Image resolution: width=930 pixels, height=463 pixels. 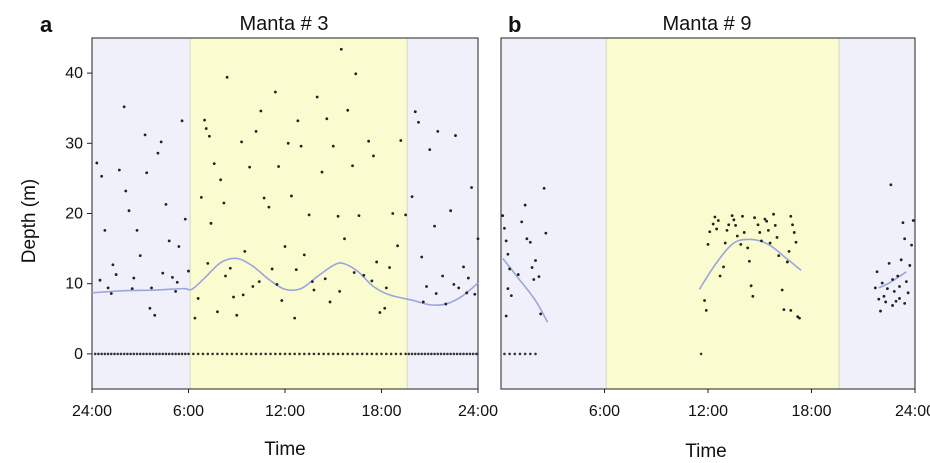 I want to click on panel-a-x-tick-label-0: 24:00, so click(x=92, y=411).